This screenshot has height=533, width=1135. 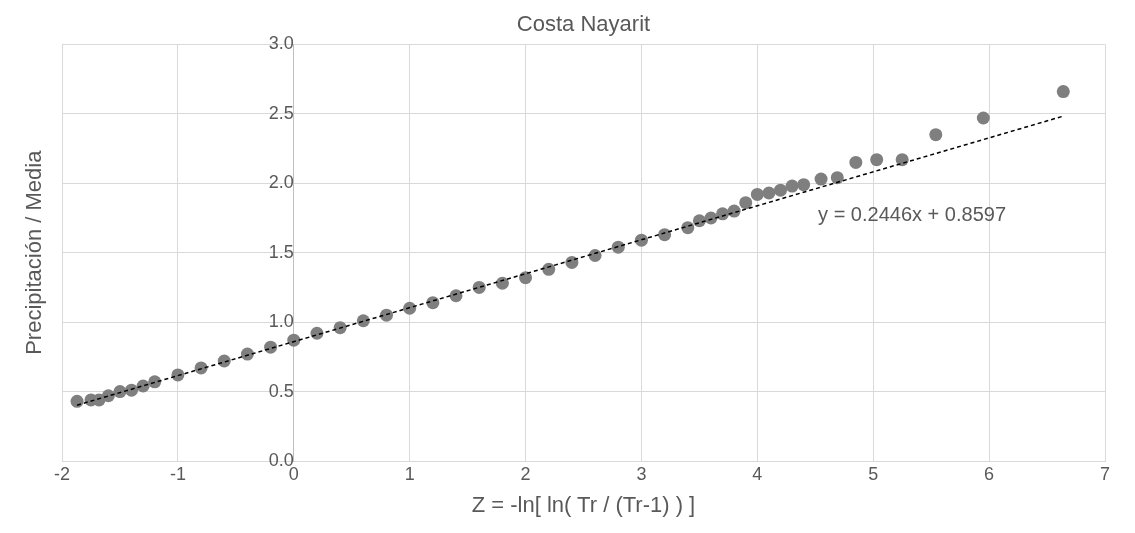 I want to click on x-tick-label: -1, so click(x=177, y=473).